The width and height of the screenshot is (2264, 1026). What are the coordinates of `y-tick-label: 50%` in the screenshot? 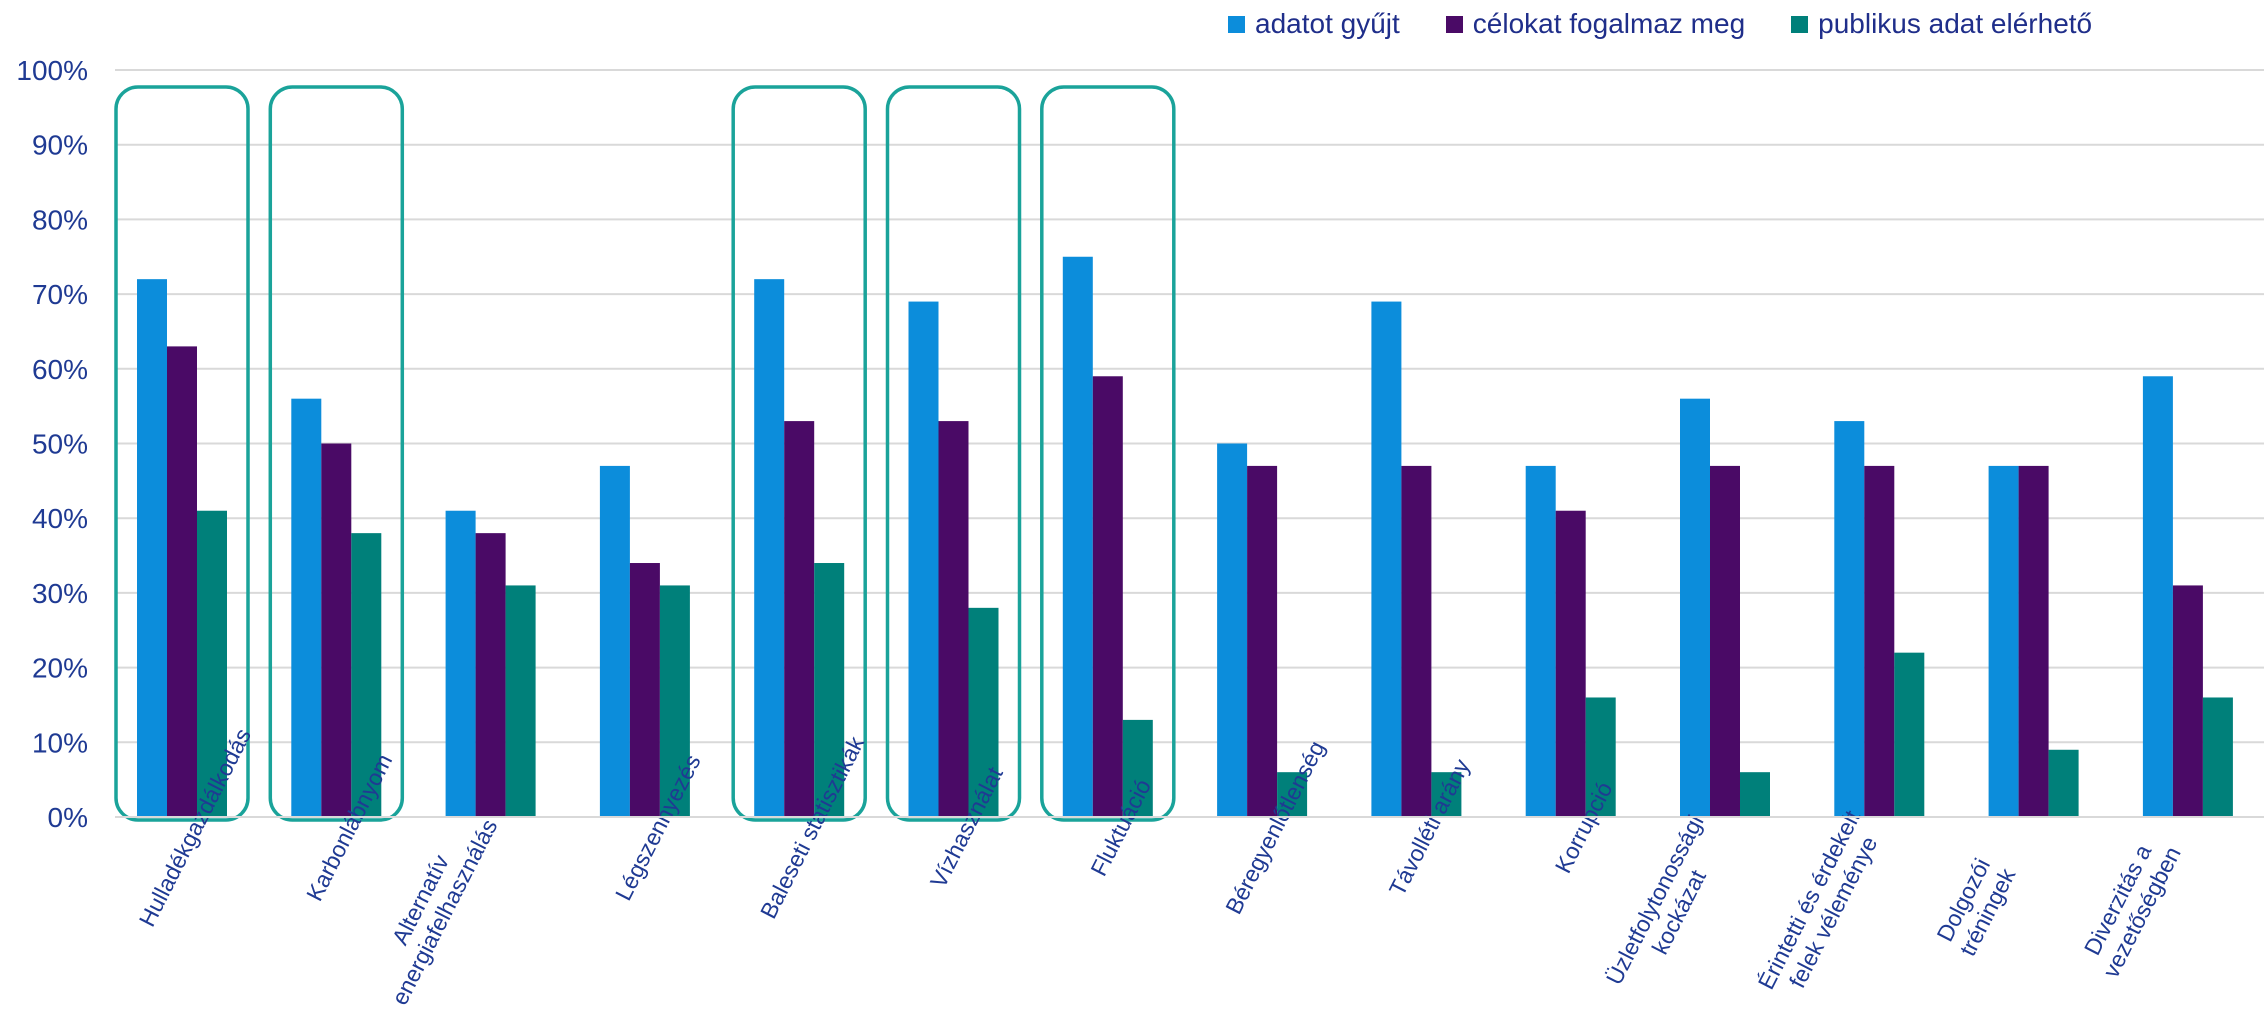 It's located at (60, 444).